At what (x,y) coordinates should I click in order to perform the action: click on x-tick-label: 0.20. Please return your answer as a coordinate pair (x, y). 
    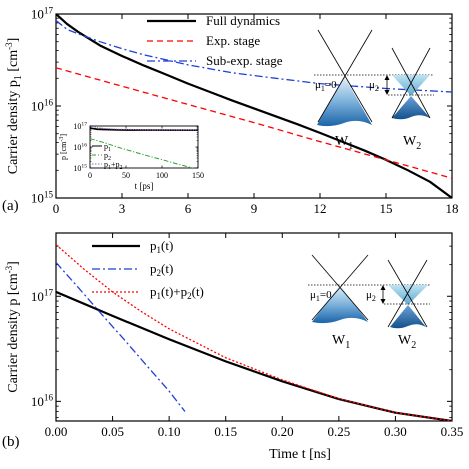
    Looking at the image, I should click on (282, 431).